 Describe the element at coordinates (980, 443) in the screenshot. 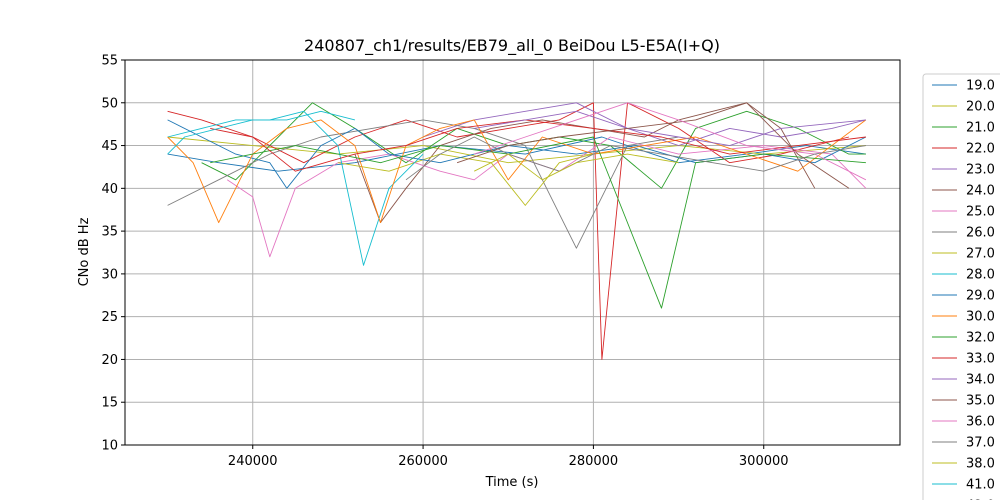

I see `legend-label: 37.0` at that location.